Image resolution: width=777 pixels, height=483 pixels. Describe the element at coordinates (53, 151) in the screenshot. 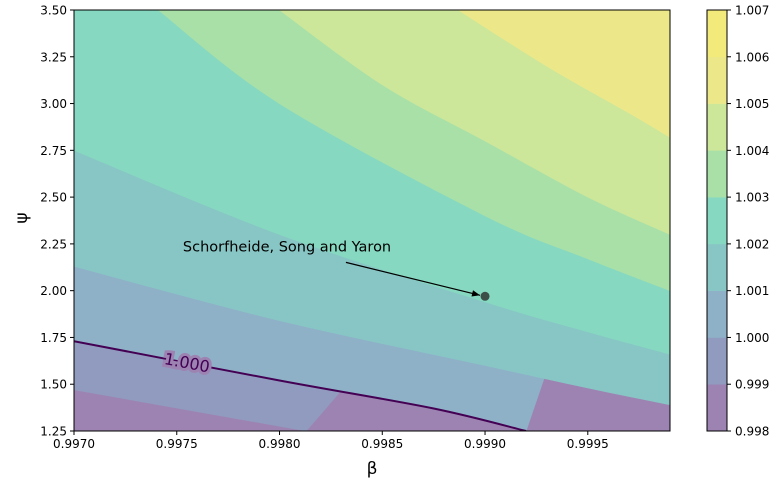

I see `y-tick-label: 2.75` at that location.